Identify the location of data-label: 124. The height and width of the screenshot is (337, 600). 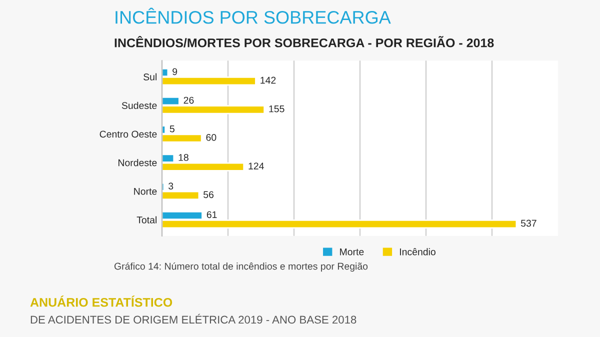
(256, 166).